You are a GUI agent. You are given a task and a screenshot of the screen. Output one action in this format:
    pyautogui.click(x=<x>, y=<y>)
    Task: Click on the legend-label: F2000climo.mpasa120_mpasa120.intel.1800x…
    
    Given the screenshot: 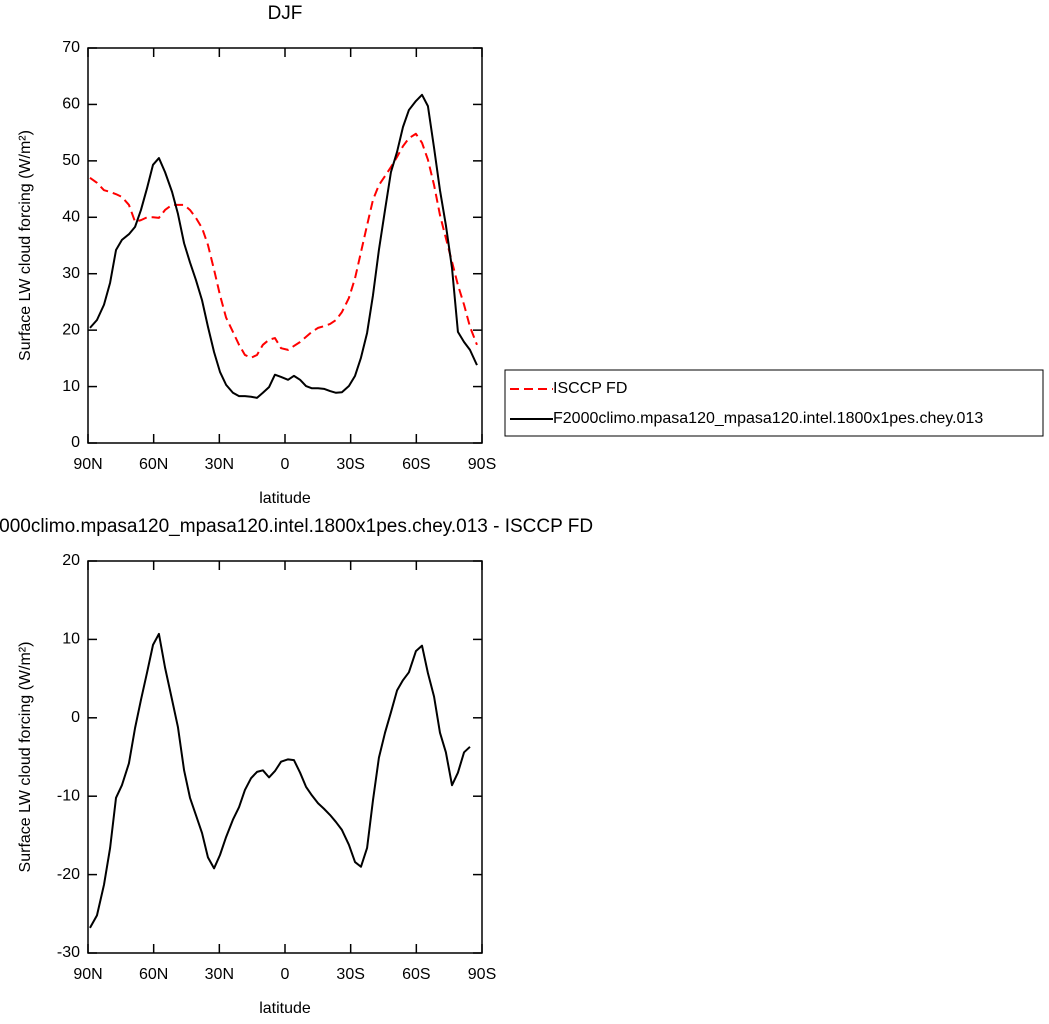 What is the action you would take?
    pyautogui.click(x=768, y=418)
    